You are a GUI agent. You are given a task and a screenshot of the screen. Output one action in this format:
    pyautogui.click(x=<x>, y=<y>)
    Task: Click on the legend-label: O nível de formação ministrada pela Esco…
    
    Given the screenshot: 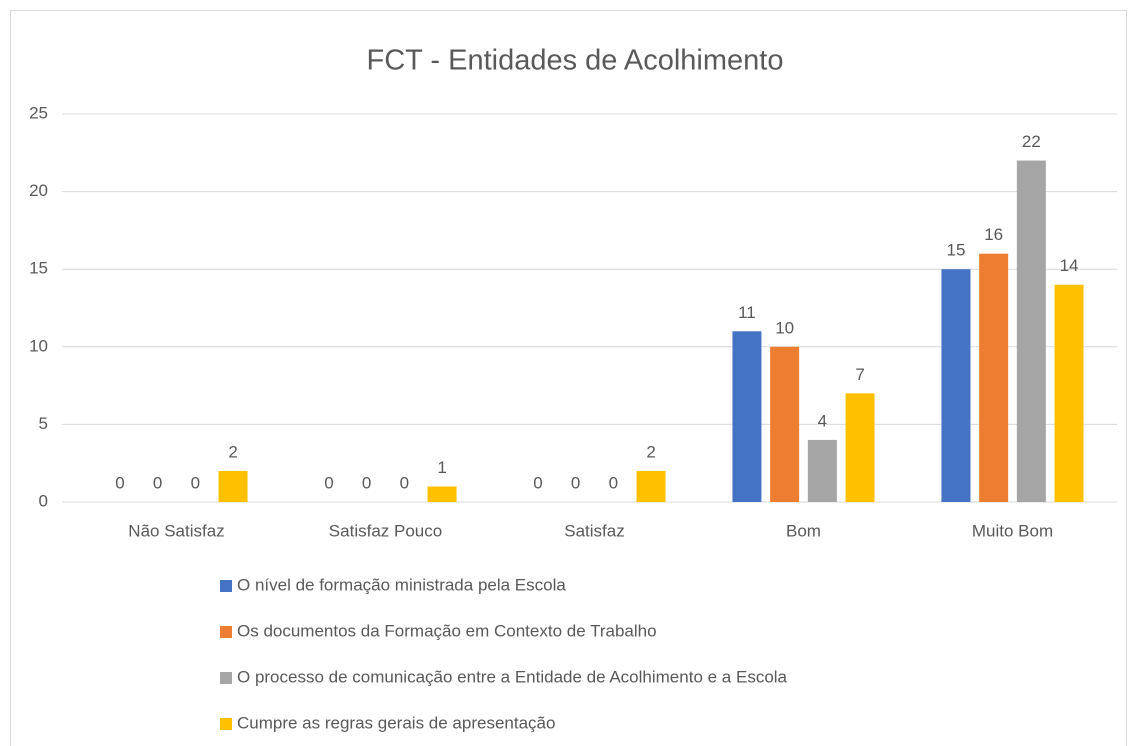 What is the action you would take?
    pyautogui.click(x=401, y=584)
    